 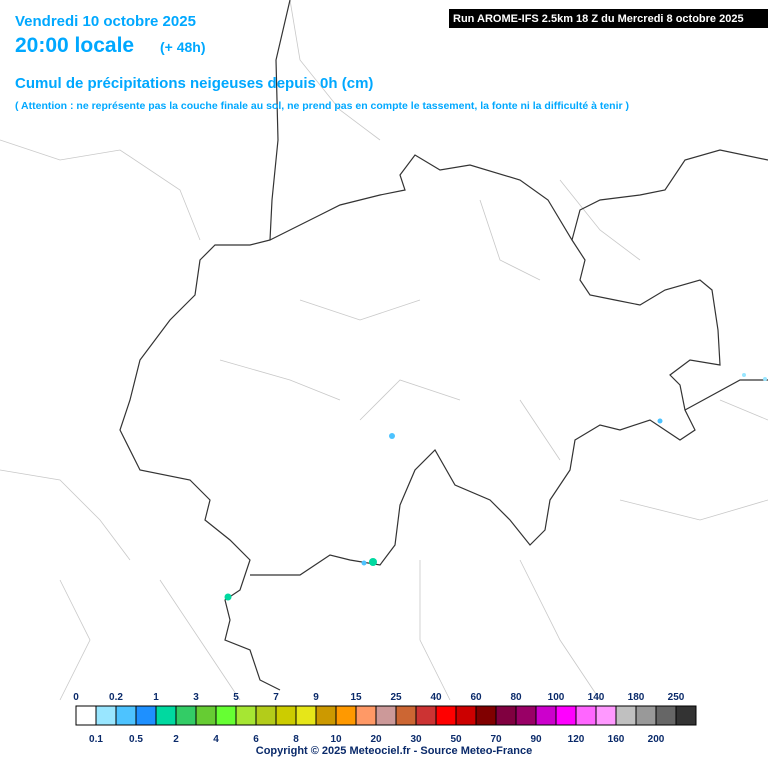 I want to click on time: 20:00 locale, so click(x=74, y=45).